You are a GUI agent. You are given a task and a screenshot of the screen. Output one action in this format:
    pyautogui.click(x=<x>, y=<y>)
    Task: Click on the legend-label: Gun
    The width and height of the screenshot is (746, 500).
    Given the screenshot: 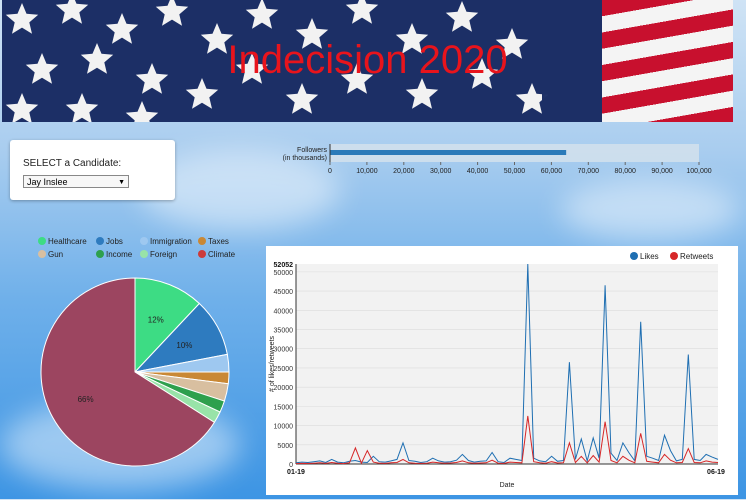 What is the action you would take?
    pyautogui.click(x=56, y=254)
    